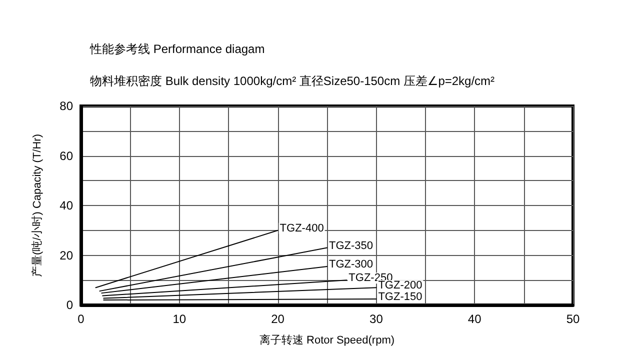 This screenshot has width=617, height=359. Describe the element at coordinates (400, 297) in the screenshot. I see `series-label: TGZ-150` at that location.